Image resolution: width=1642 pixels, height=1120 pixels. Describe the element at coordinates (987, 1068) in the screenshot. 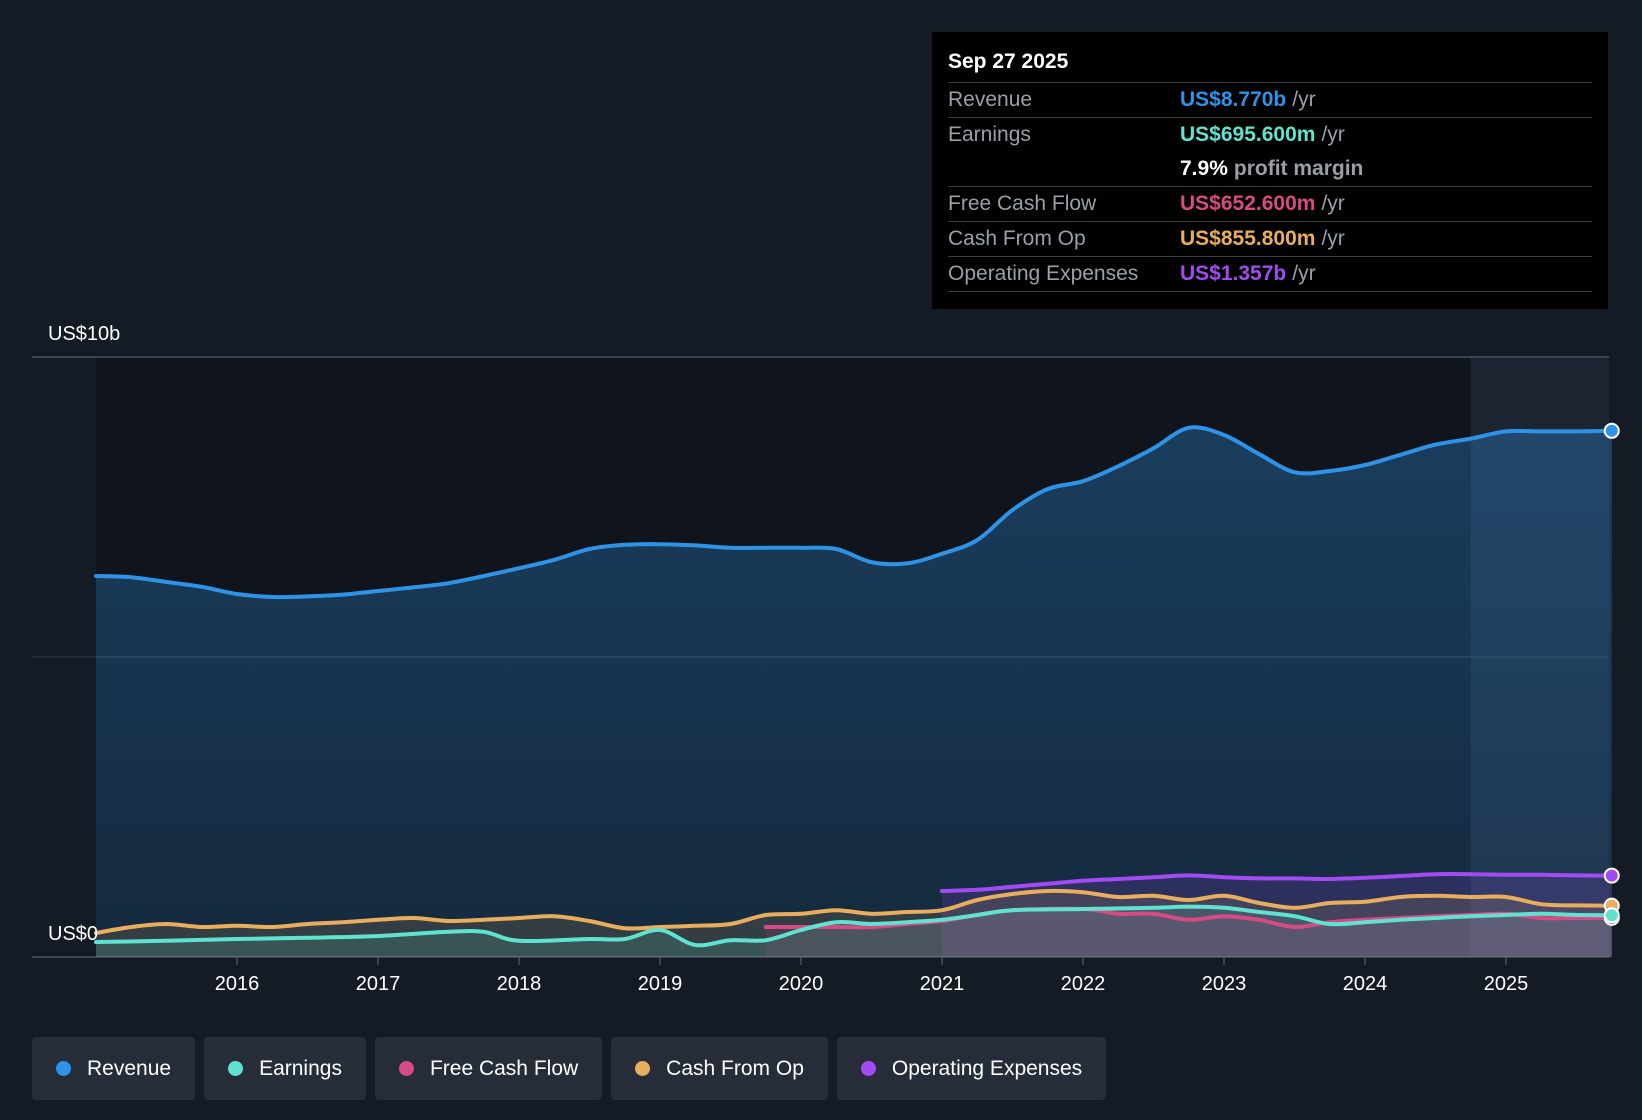

I see `legend-label: Operating Expenses` at that location.